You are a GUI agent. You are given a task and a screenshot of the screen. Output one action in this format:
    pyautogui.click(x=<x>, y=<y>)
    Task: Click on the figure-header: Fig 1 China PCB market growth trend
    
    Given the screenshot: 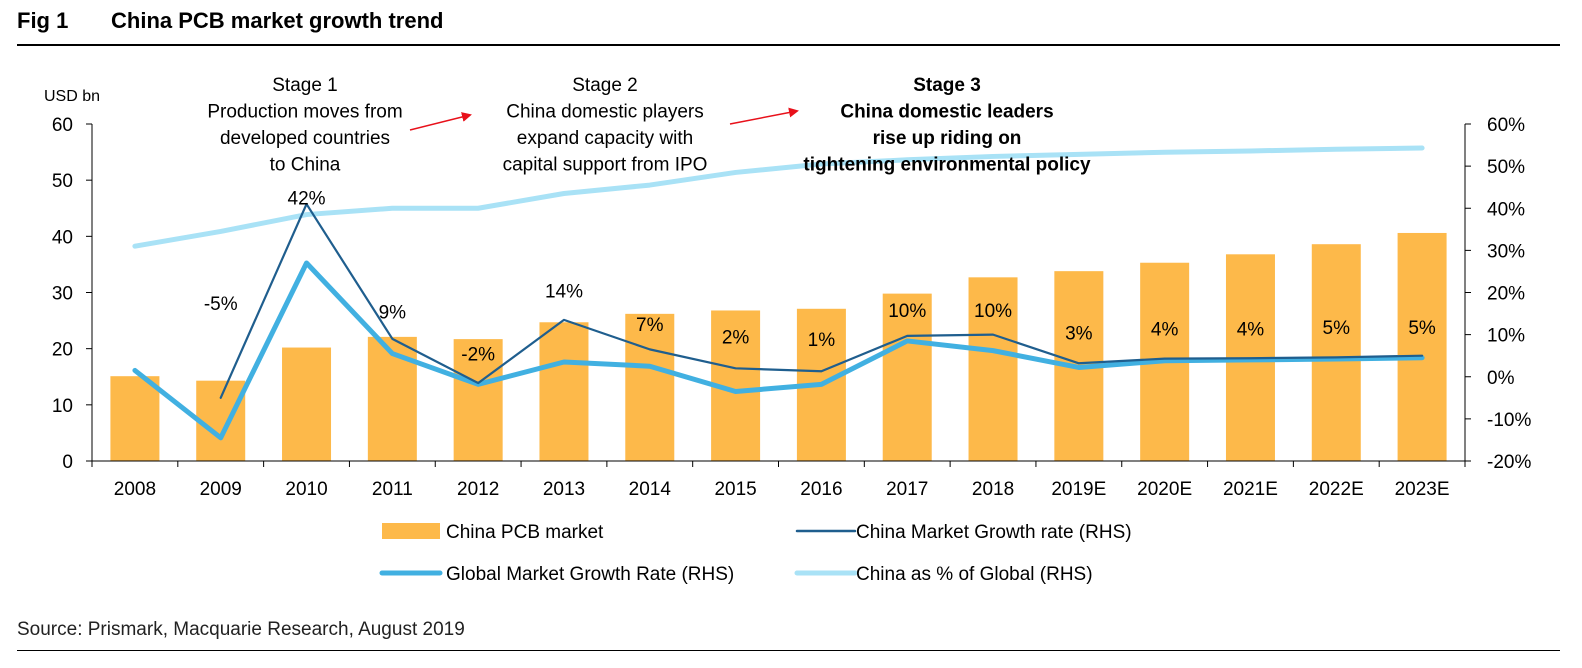 What is the action you would take?
    pyautogui.click(x=788, y=27)
    